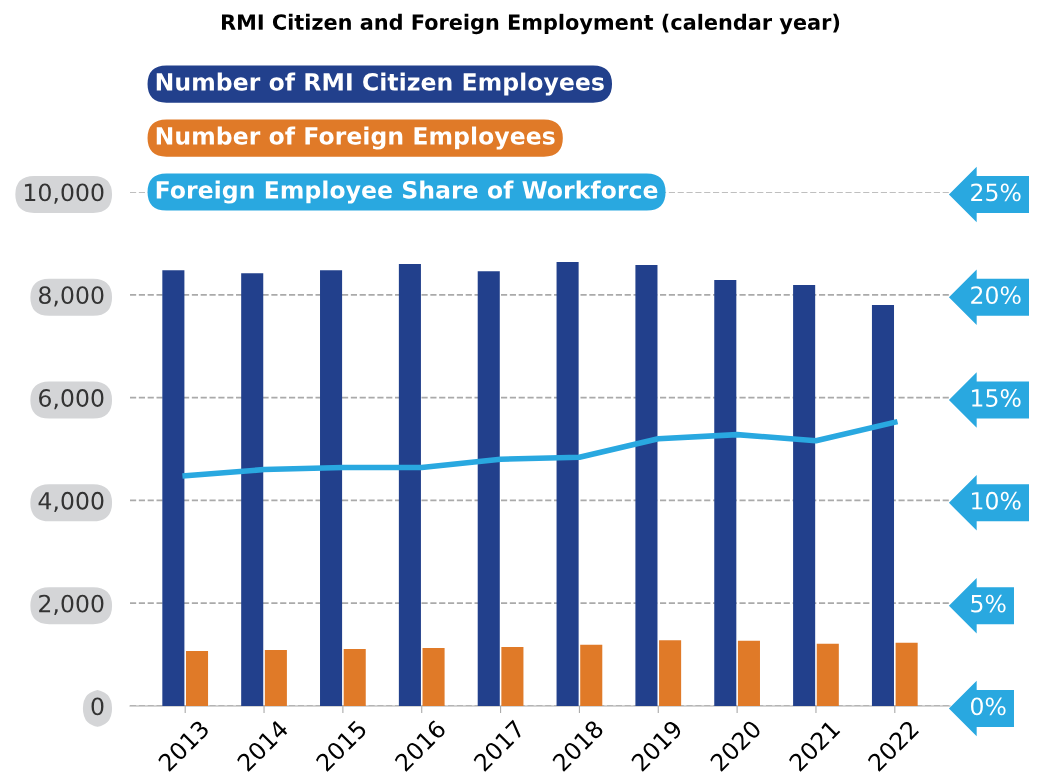 Image resolution: width=1061 pixels, height=778 pixels. What do you see at coordinates (531, 24) in the screenshot?
I see `chart-title: RMI Citizen and Foreign Employment (calendar year)` at bounding box center [531, 24].